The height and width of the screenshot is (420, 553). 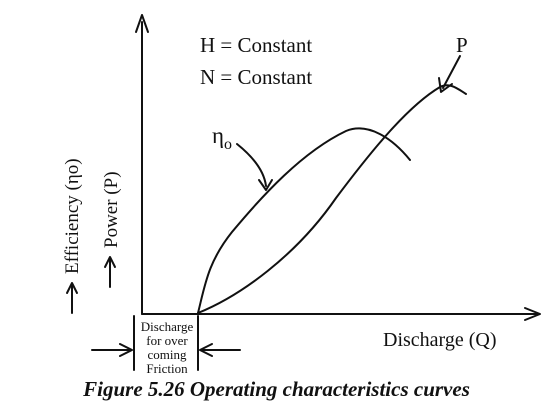 I want to click on power-curve-label: P, so click(x=462, y=45).